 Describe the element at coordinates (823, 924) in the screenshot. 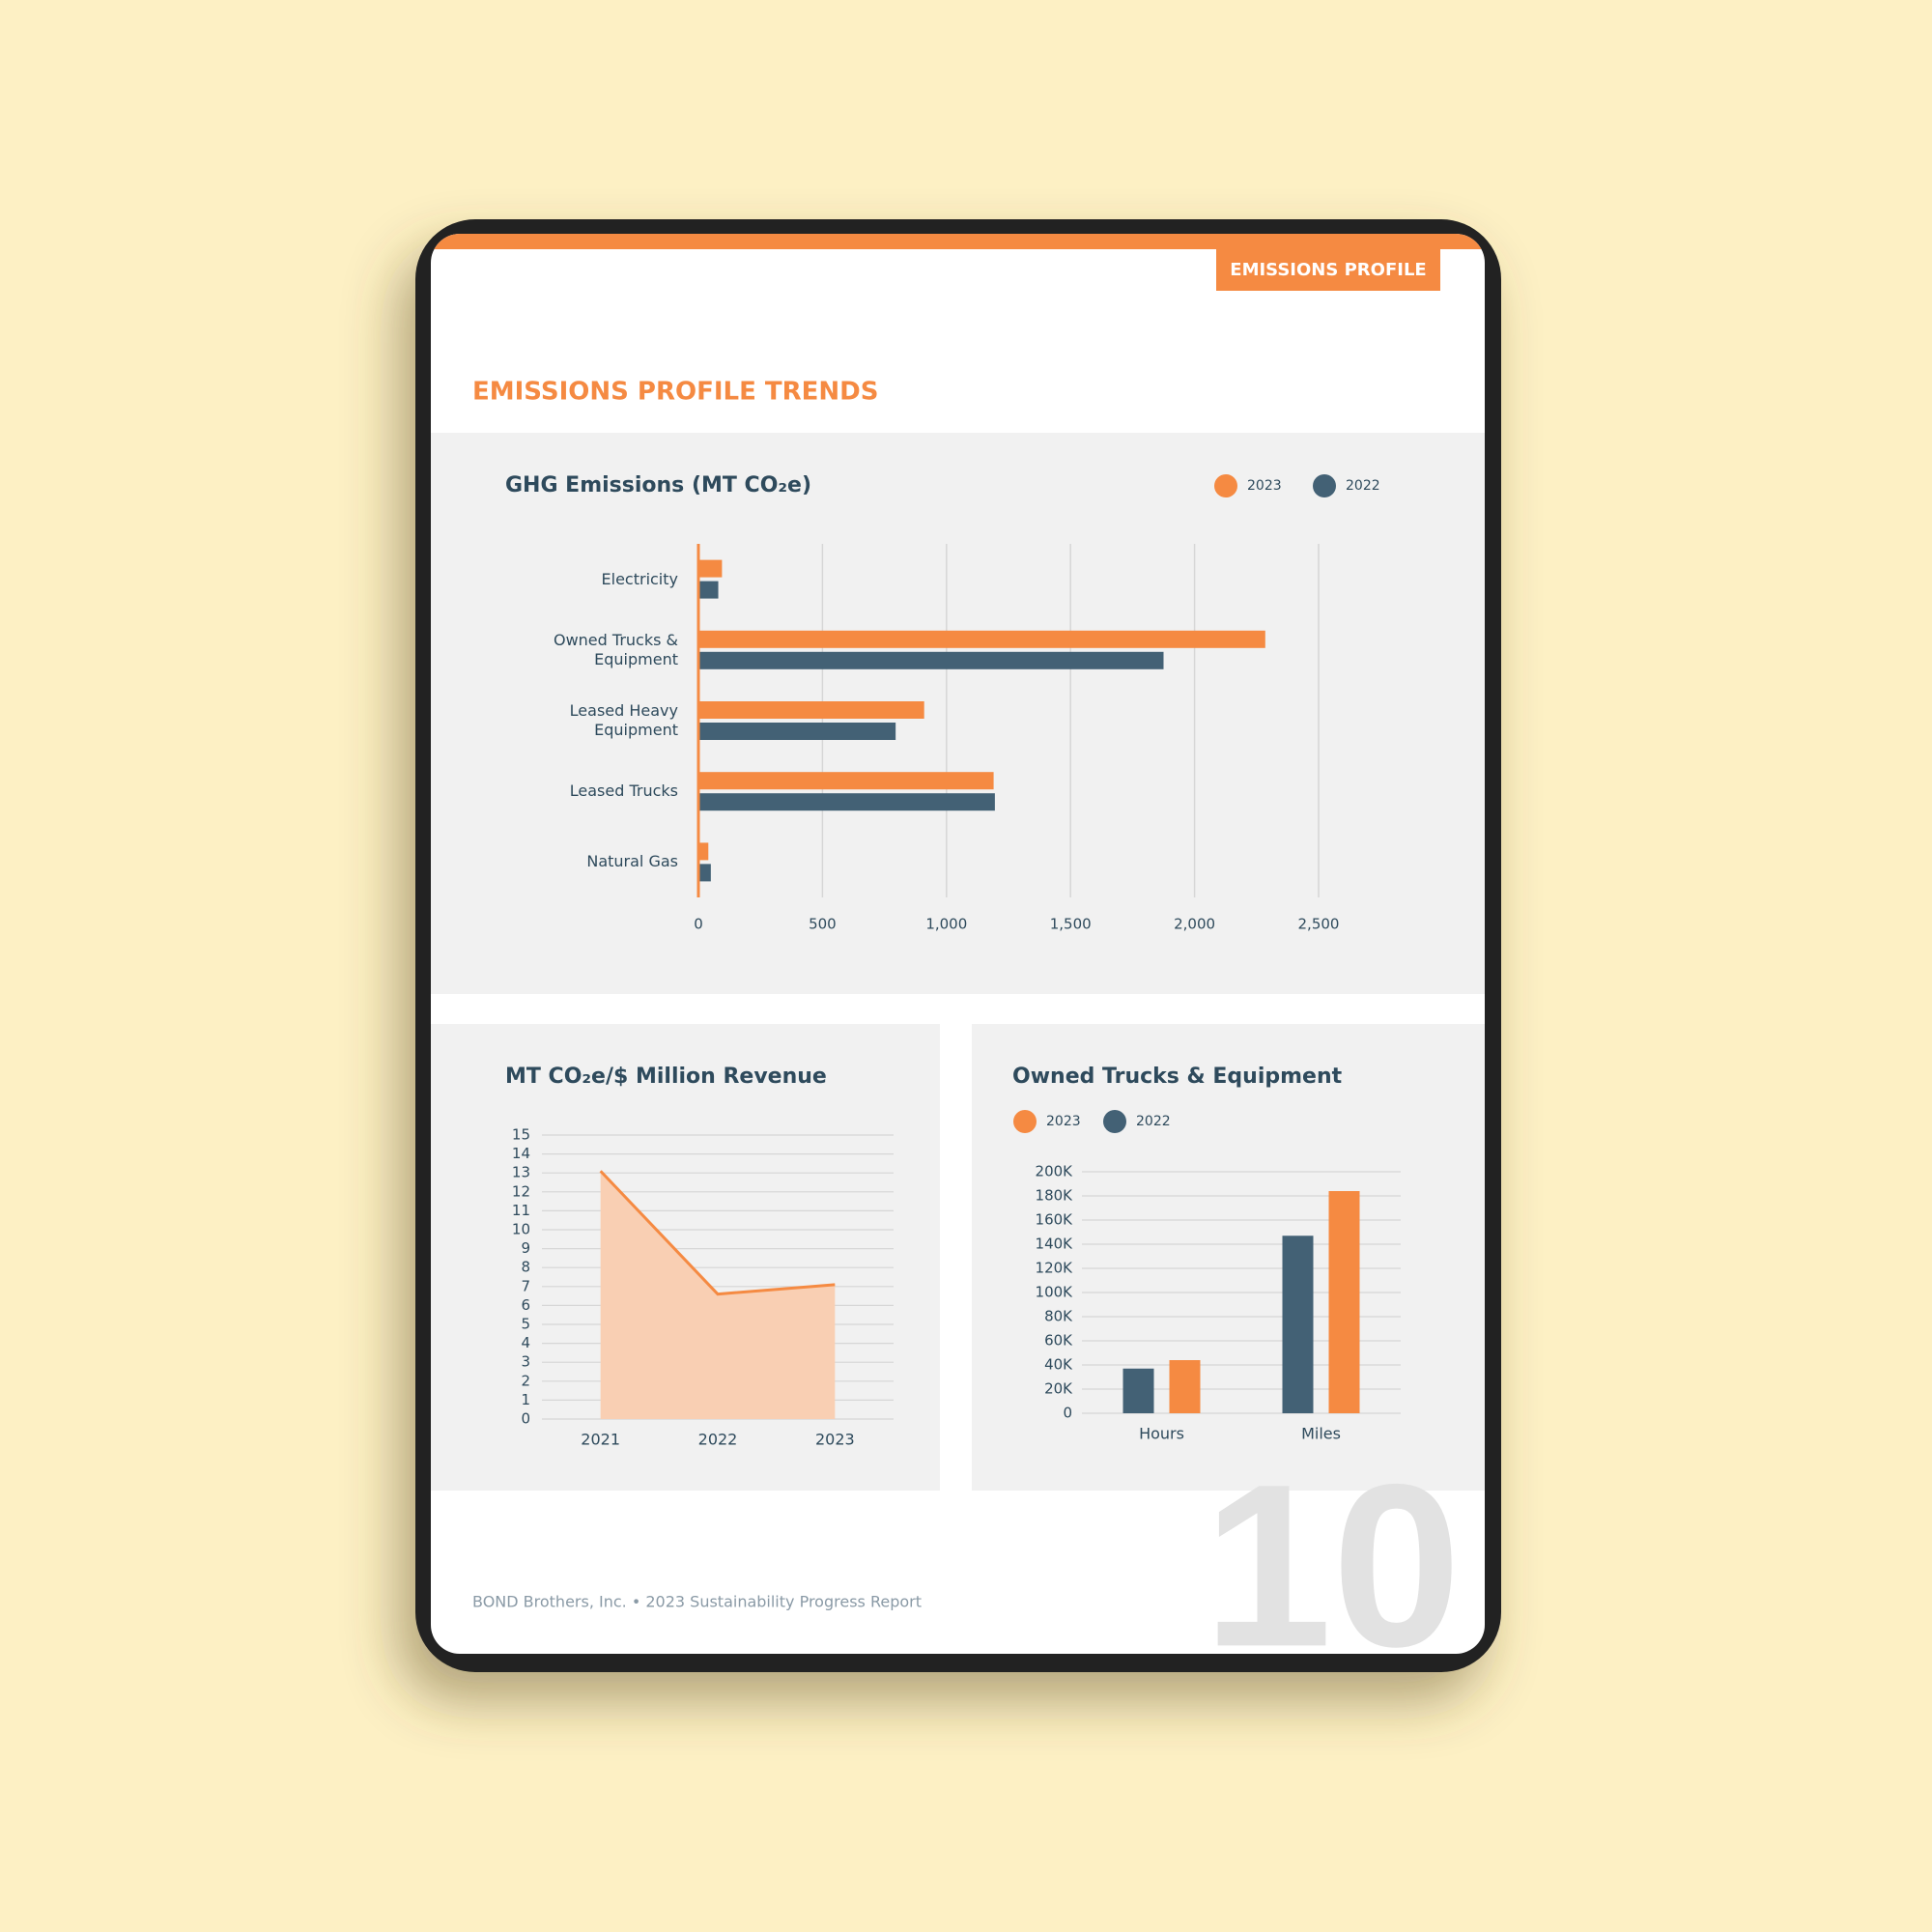

I see `x-tick-label: 500` at that location.